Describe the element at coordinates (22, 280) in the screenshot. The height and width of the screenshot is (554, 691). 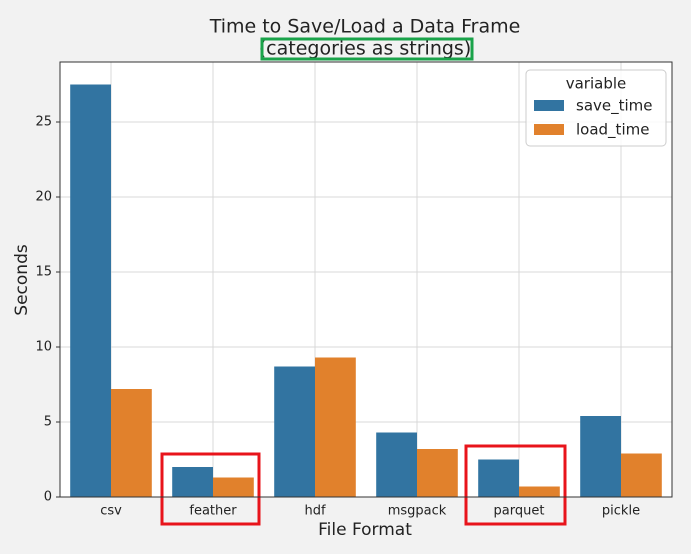
I see `y-axis-label: Seconds` at that location.